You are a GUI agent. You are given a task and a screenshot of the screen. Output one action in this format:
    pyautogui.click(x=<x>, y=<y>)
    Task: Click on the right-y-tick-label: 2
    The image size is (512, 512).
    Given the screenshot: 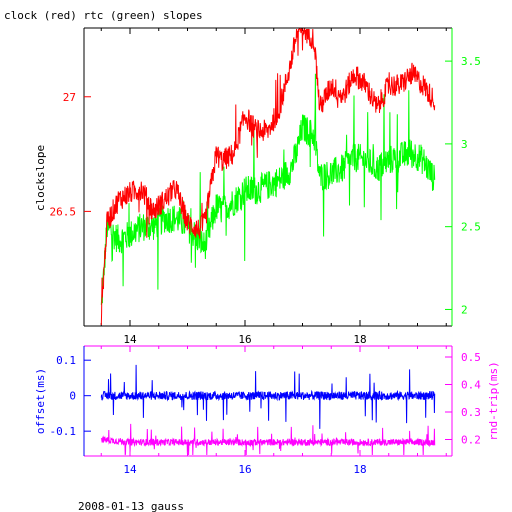 What is the action you would take?
    pyautogui.click(x=464, y=309)
    